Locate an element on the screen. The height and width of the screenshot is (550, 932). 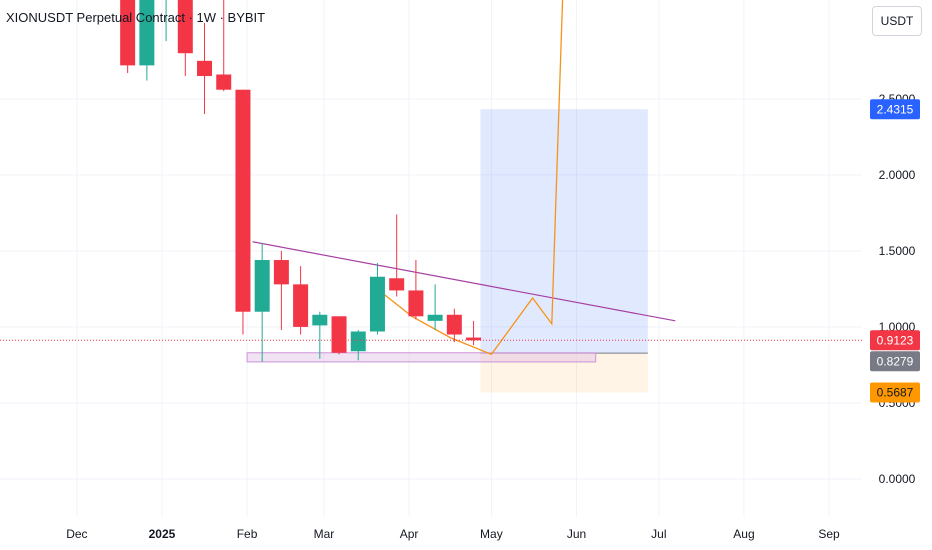
price-label-text: 0.5687 is located at coordinates (895, 393).